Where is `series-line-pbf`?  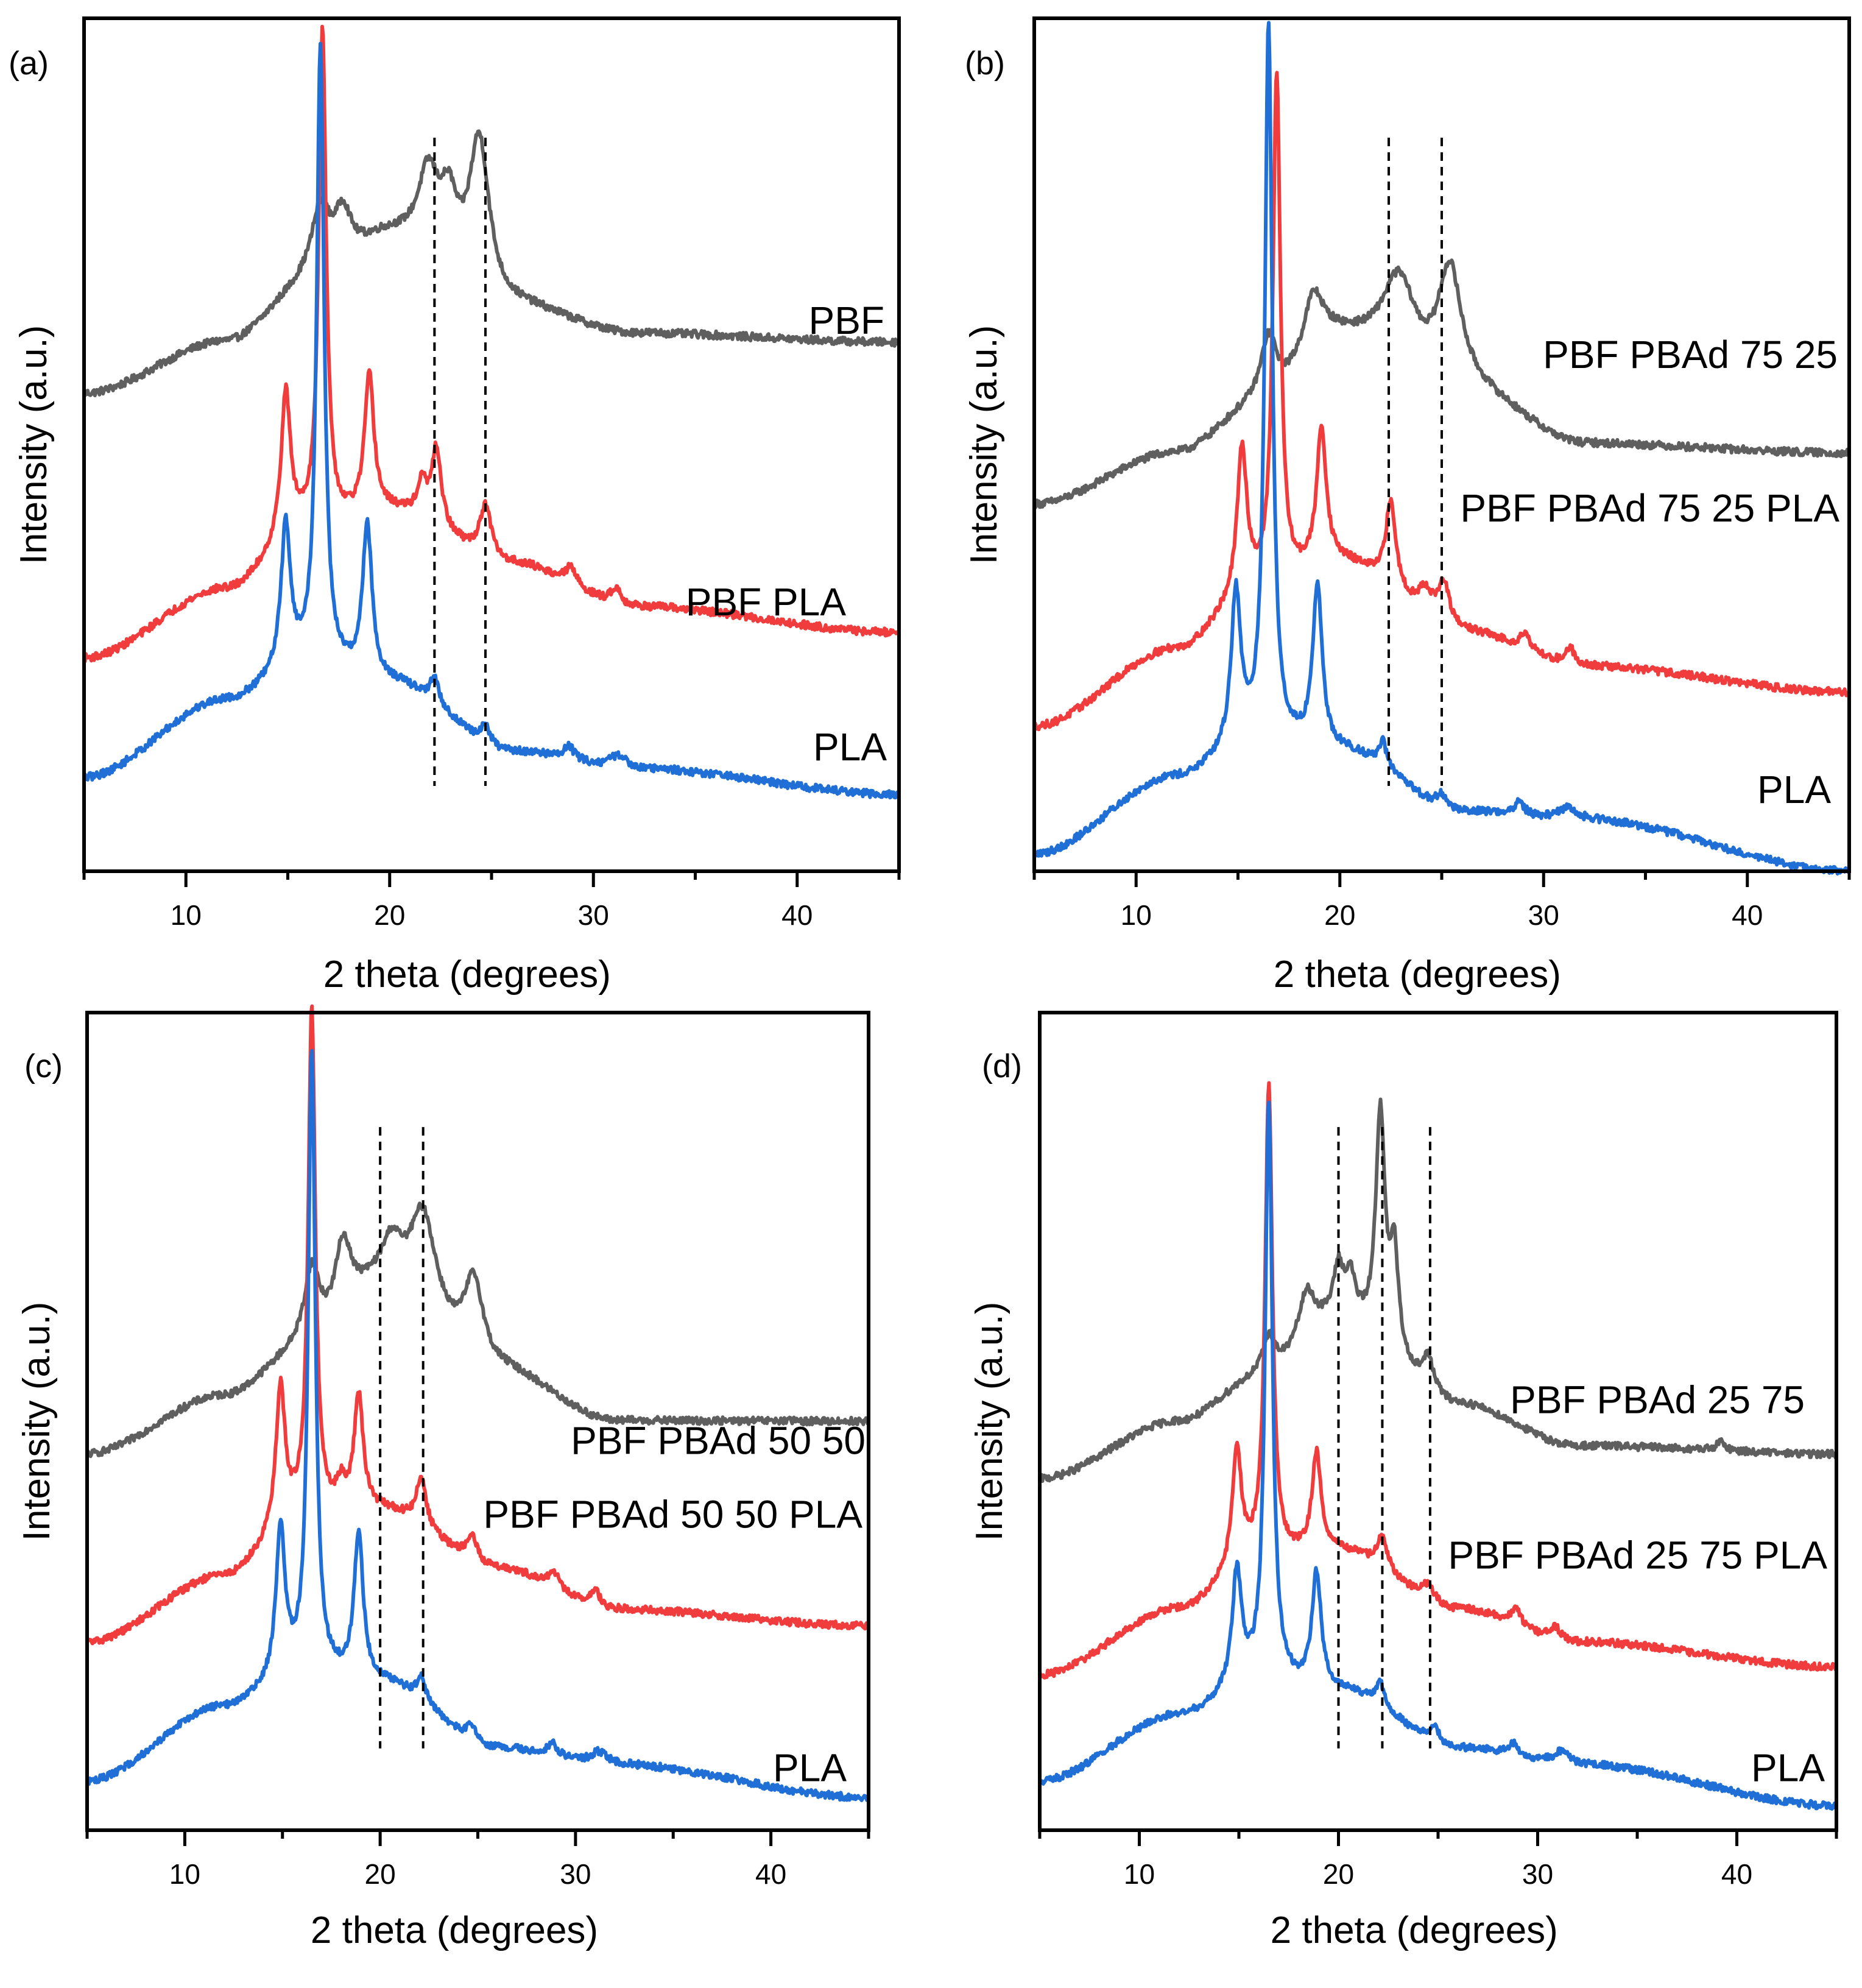
series-line-pbf is located at coordinates (492, 263).